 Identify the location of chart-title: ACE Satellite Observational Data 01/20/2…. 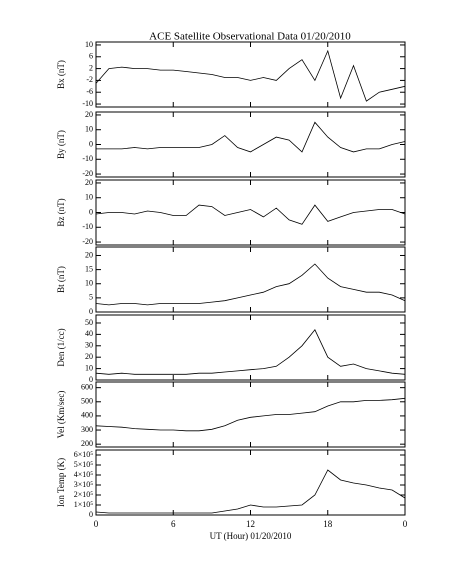
(250, 37).